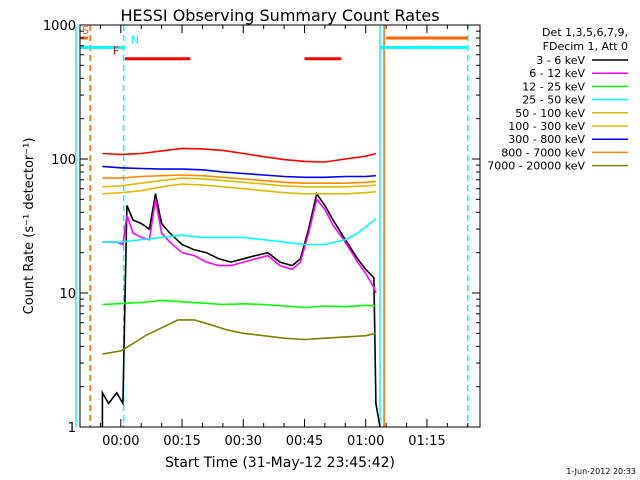 The width and height of the screenshot is (640, 480). I want to click on flag-label-S: S, so click(85, 30).